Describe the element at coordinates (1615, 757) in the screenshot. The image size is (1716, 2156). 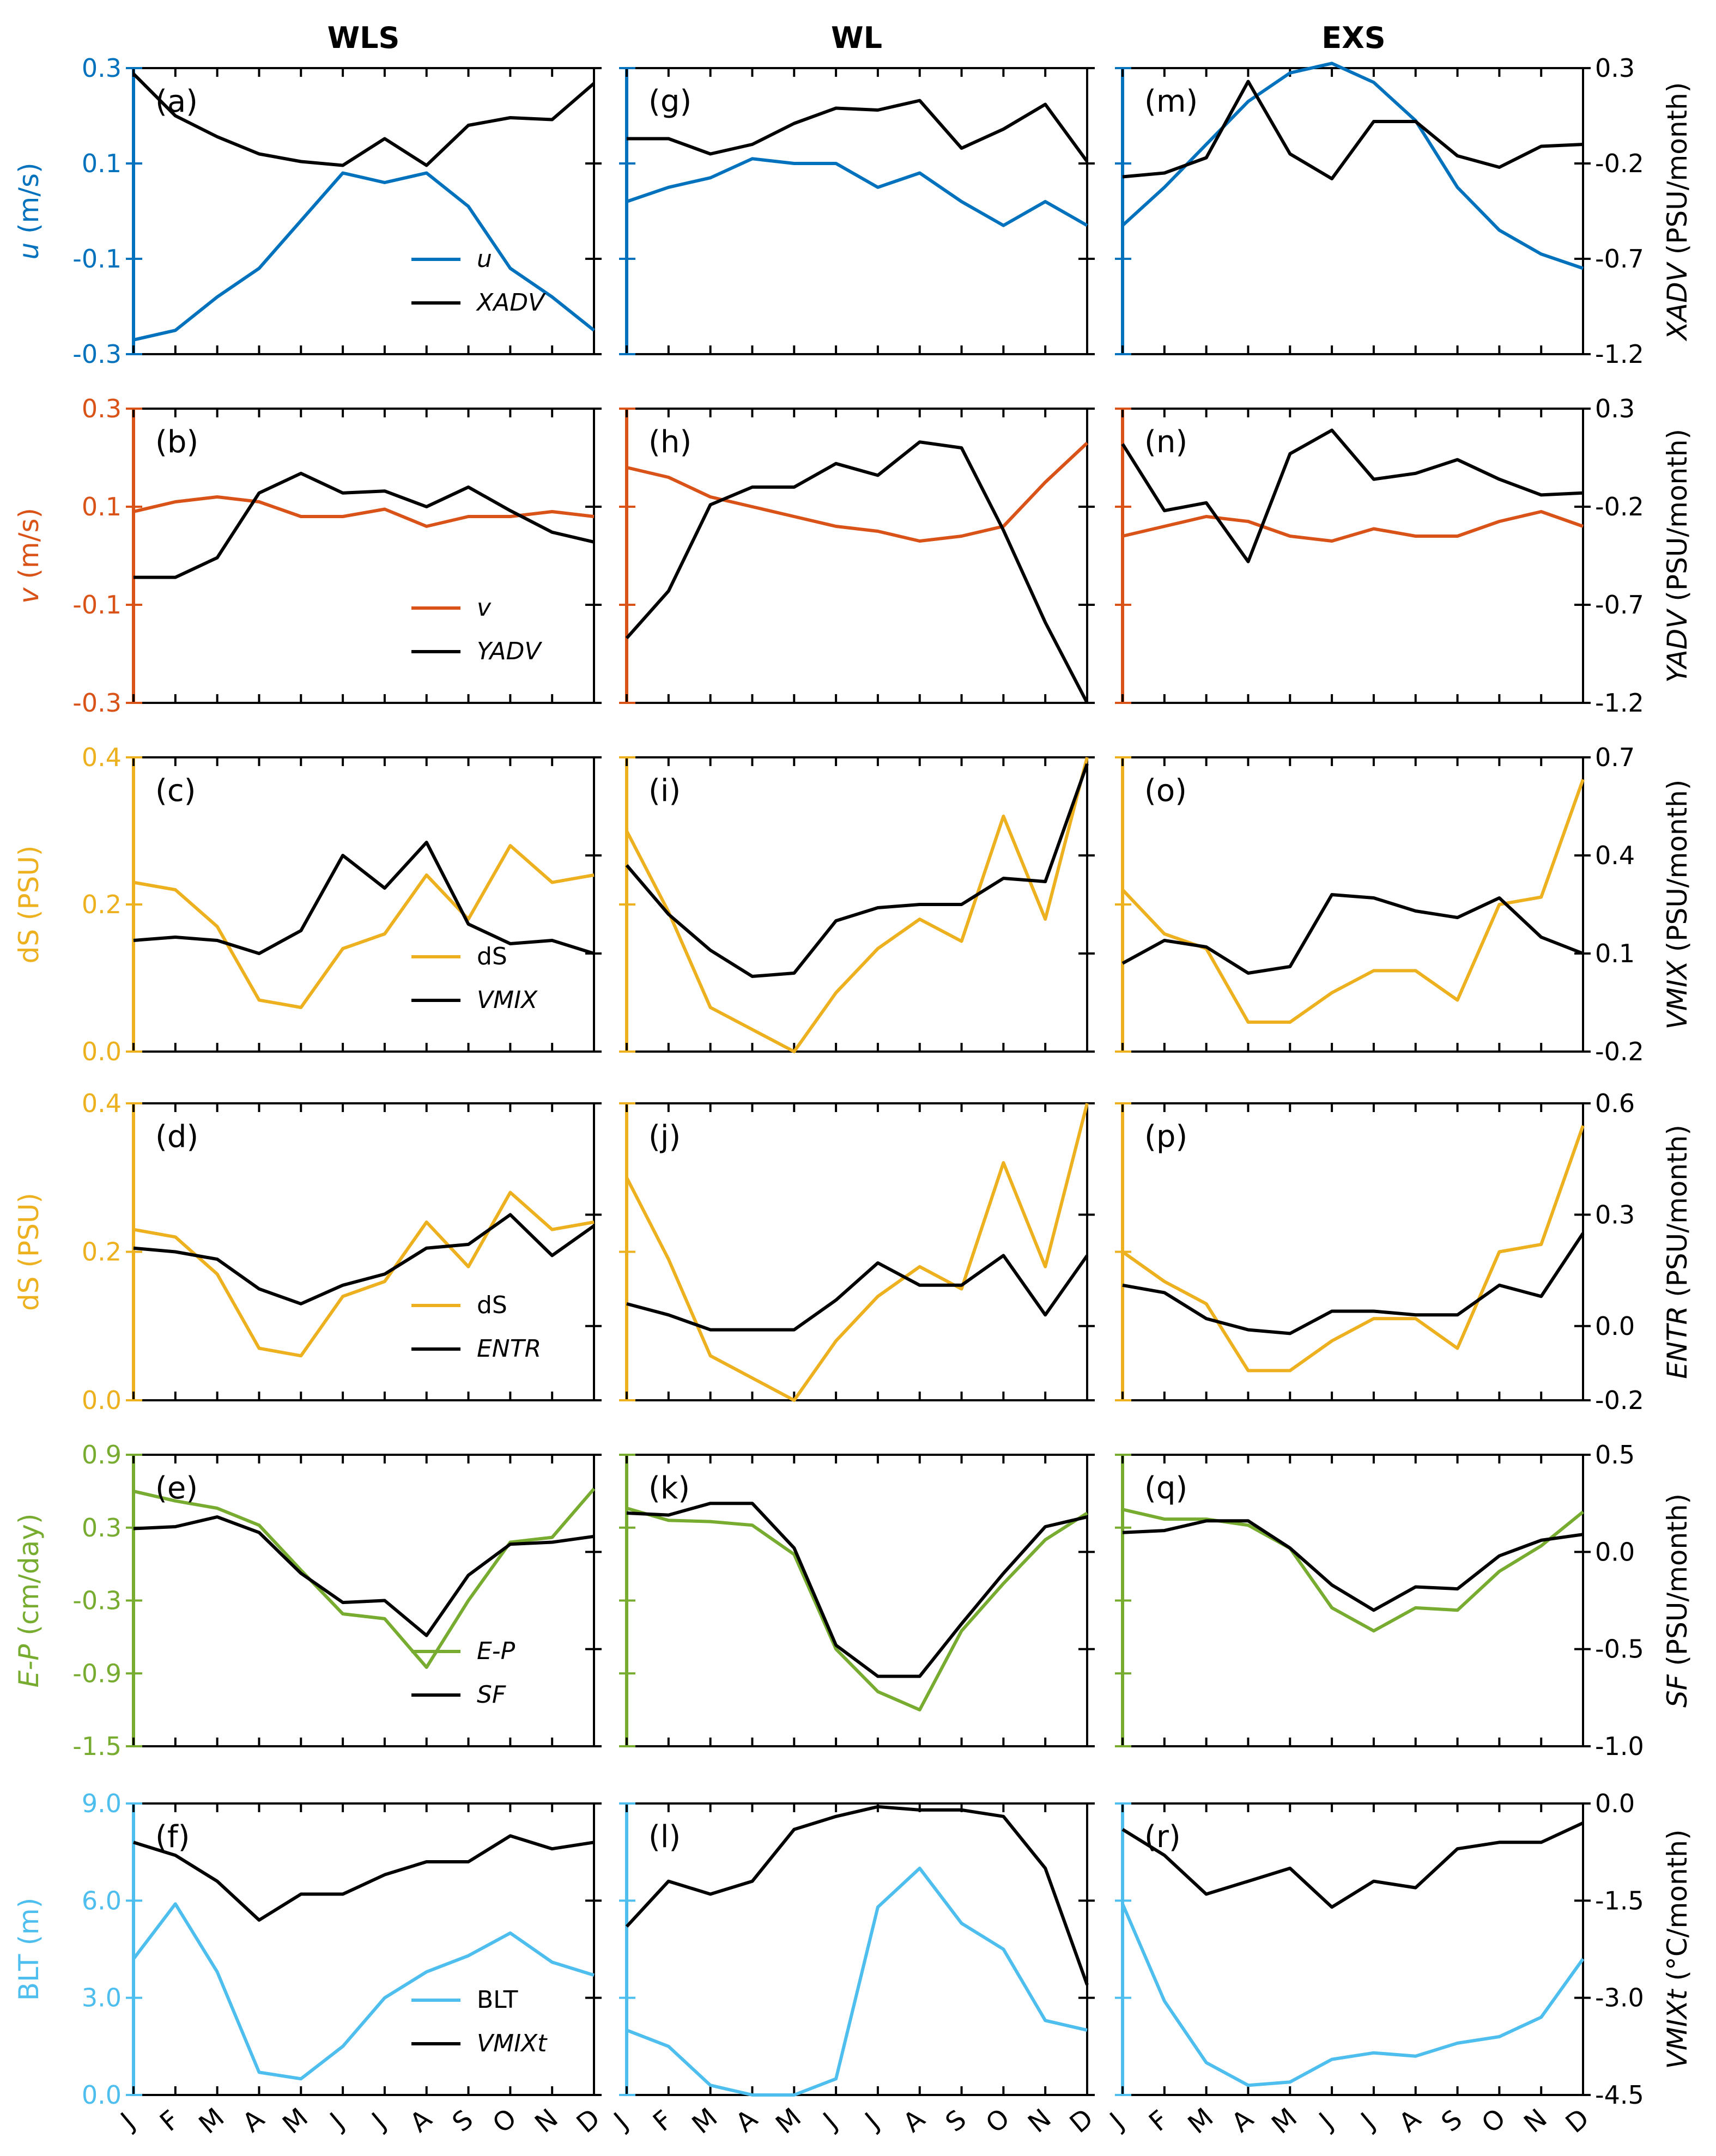
I see `right-y-tick-label: 0.7` at that location.